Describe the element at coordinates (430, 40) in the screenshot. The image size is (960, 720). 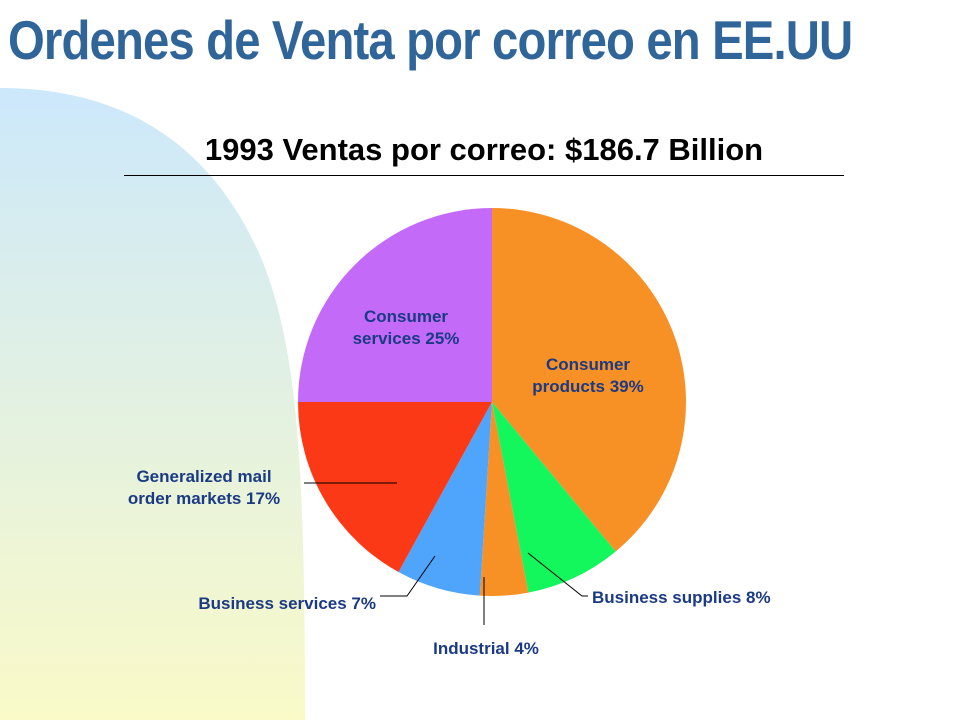
I see `slide-title: Ordenes de Venta por correo en EE.UU` at that location.